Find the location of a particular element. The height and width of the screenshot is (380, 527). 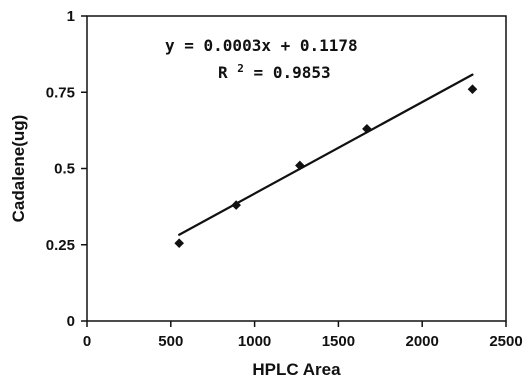

r-squared-prefix: R is located at coordinates (223, 72).